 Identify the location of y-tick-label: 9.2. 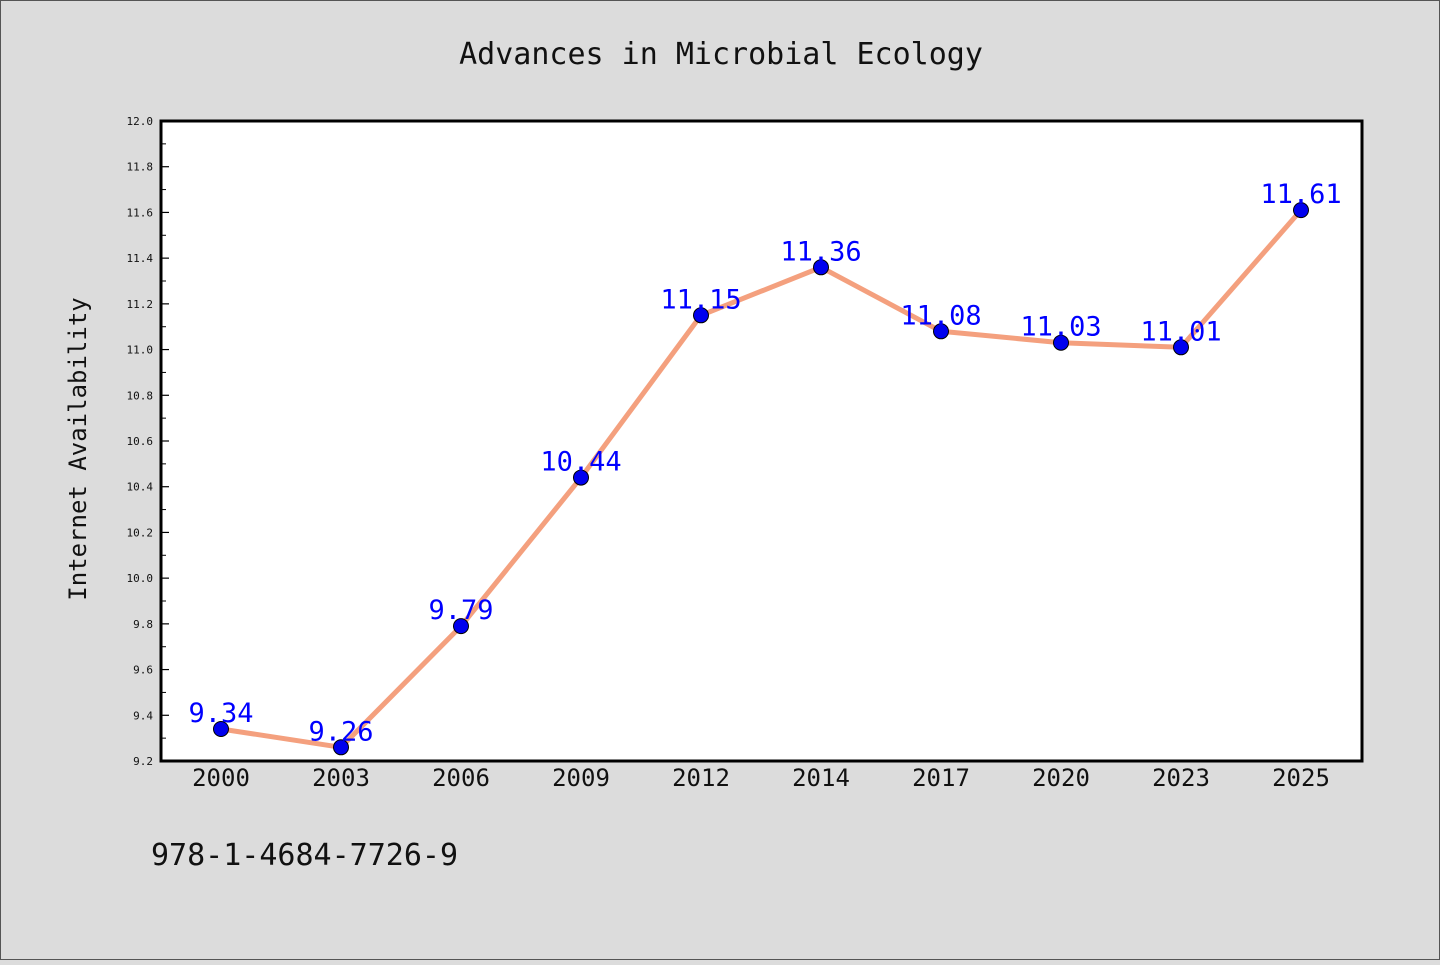
(143, 761).